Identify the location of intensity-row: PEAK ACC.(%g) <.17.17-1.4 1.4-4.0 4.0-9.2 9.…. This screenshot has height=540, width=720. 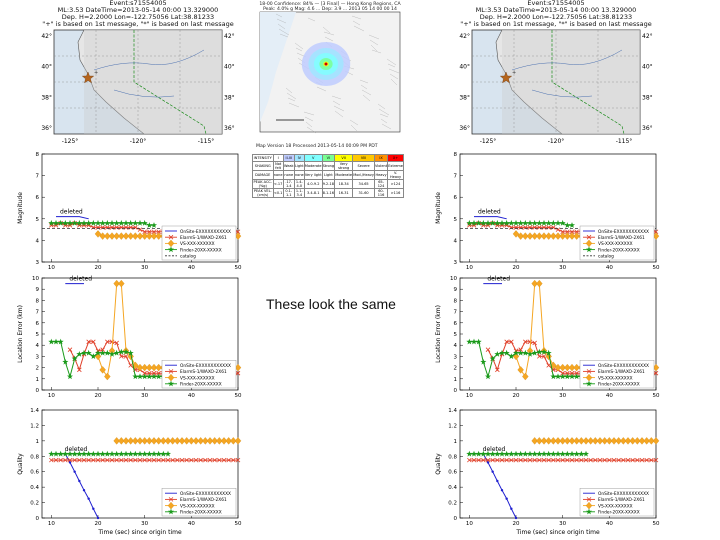
(328, 184).